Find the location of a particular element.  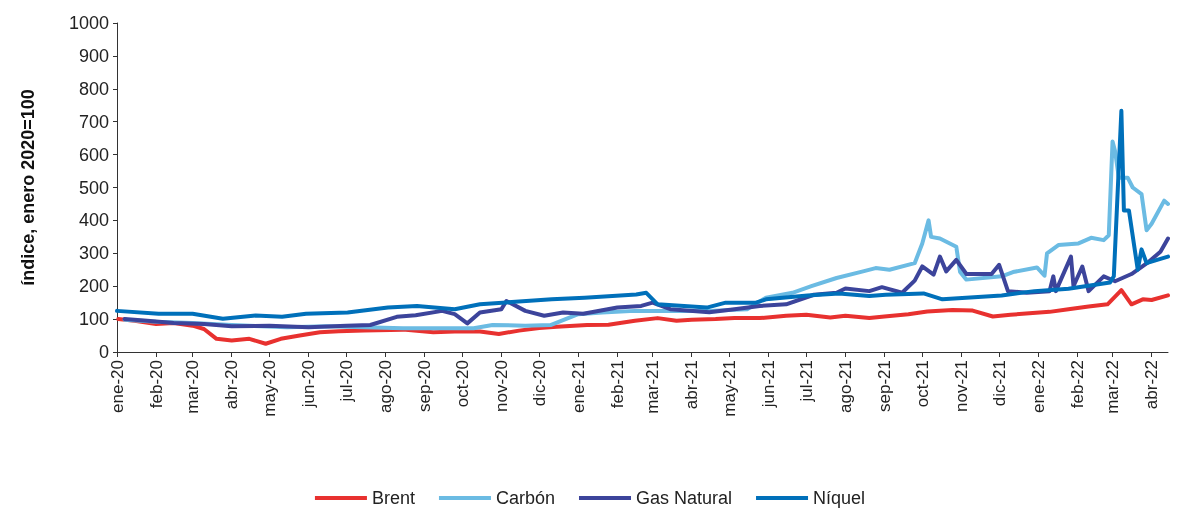

x-tick-label: ene-20 is located at coordinates (117, 386).